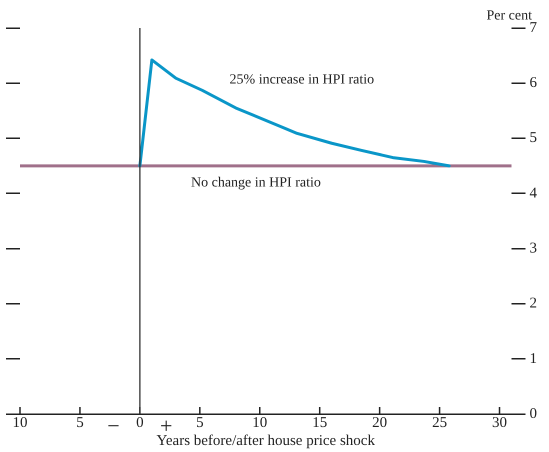 The height and width of the screenshot is (452, 549). I want to click on x-tick-label: 0, so click(140, 422).